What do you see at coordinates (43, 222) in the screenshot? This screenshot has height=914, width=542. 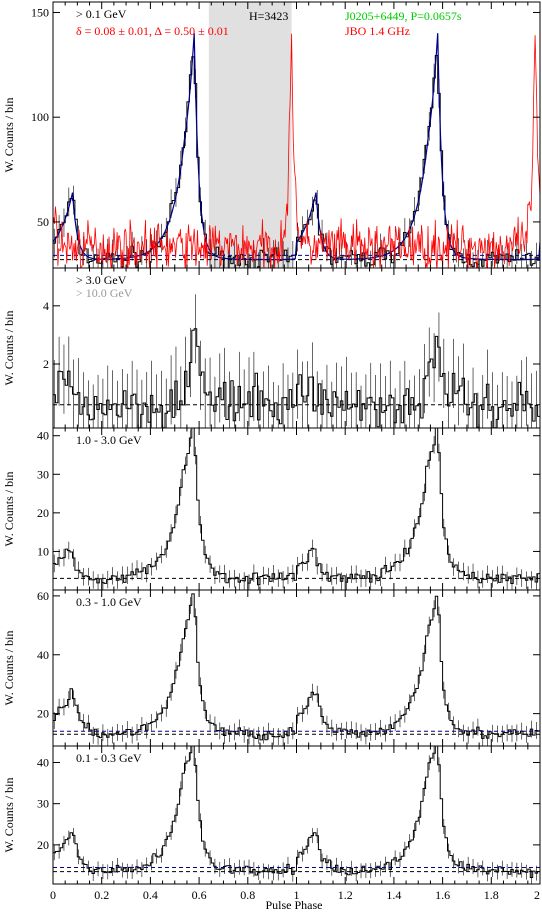 I see `y-tick-label: 50` at bounding box center [43, 222].